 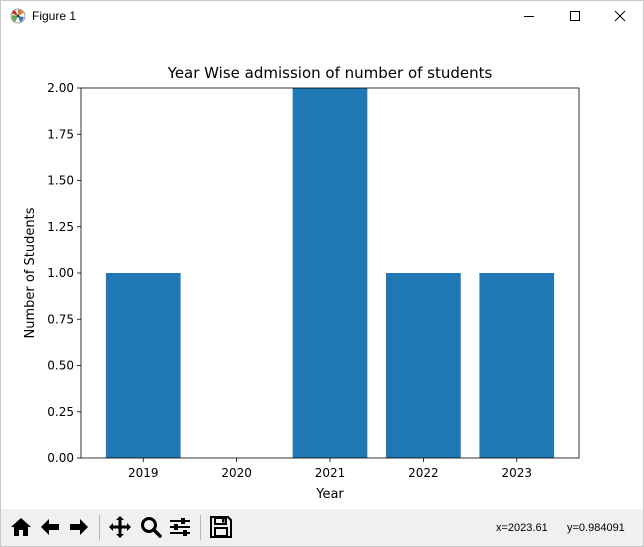 I want to click on y-coordinate-readout: y=0.984091, so click(x=596, y=528).